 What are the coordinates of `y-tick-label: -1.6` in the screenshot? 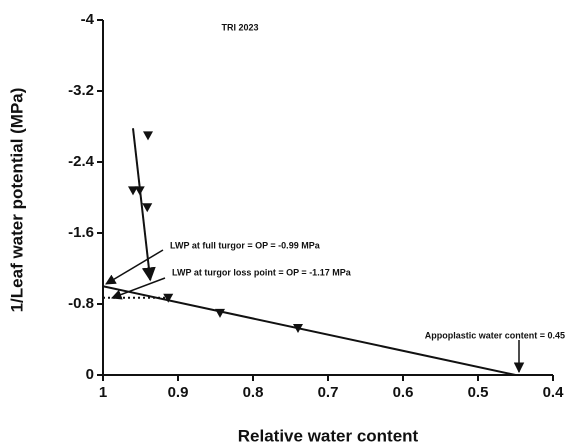 It's located at (81, 232).